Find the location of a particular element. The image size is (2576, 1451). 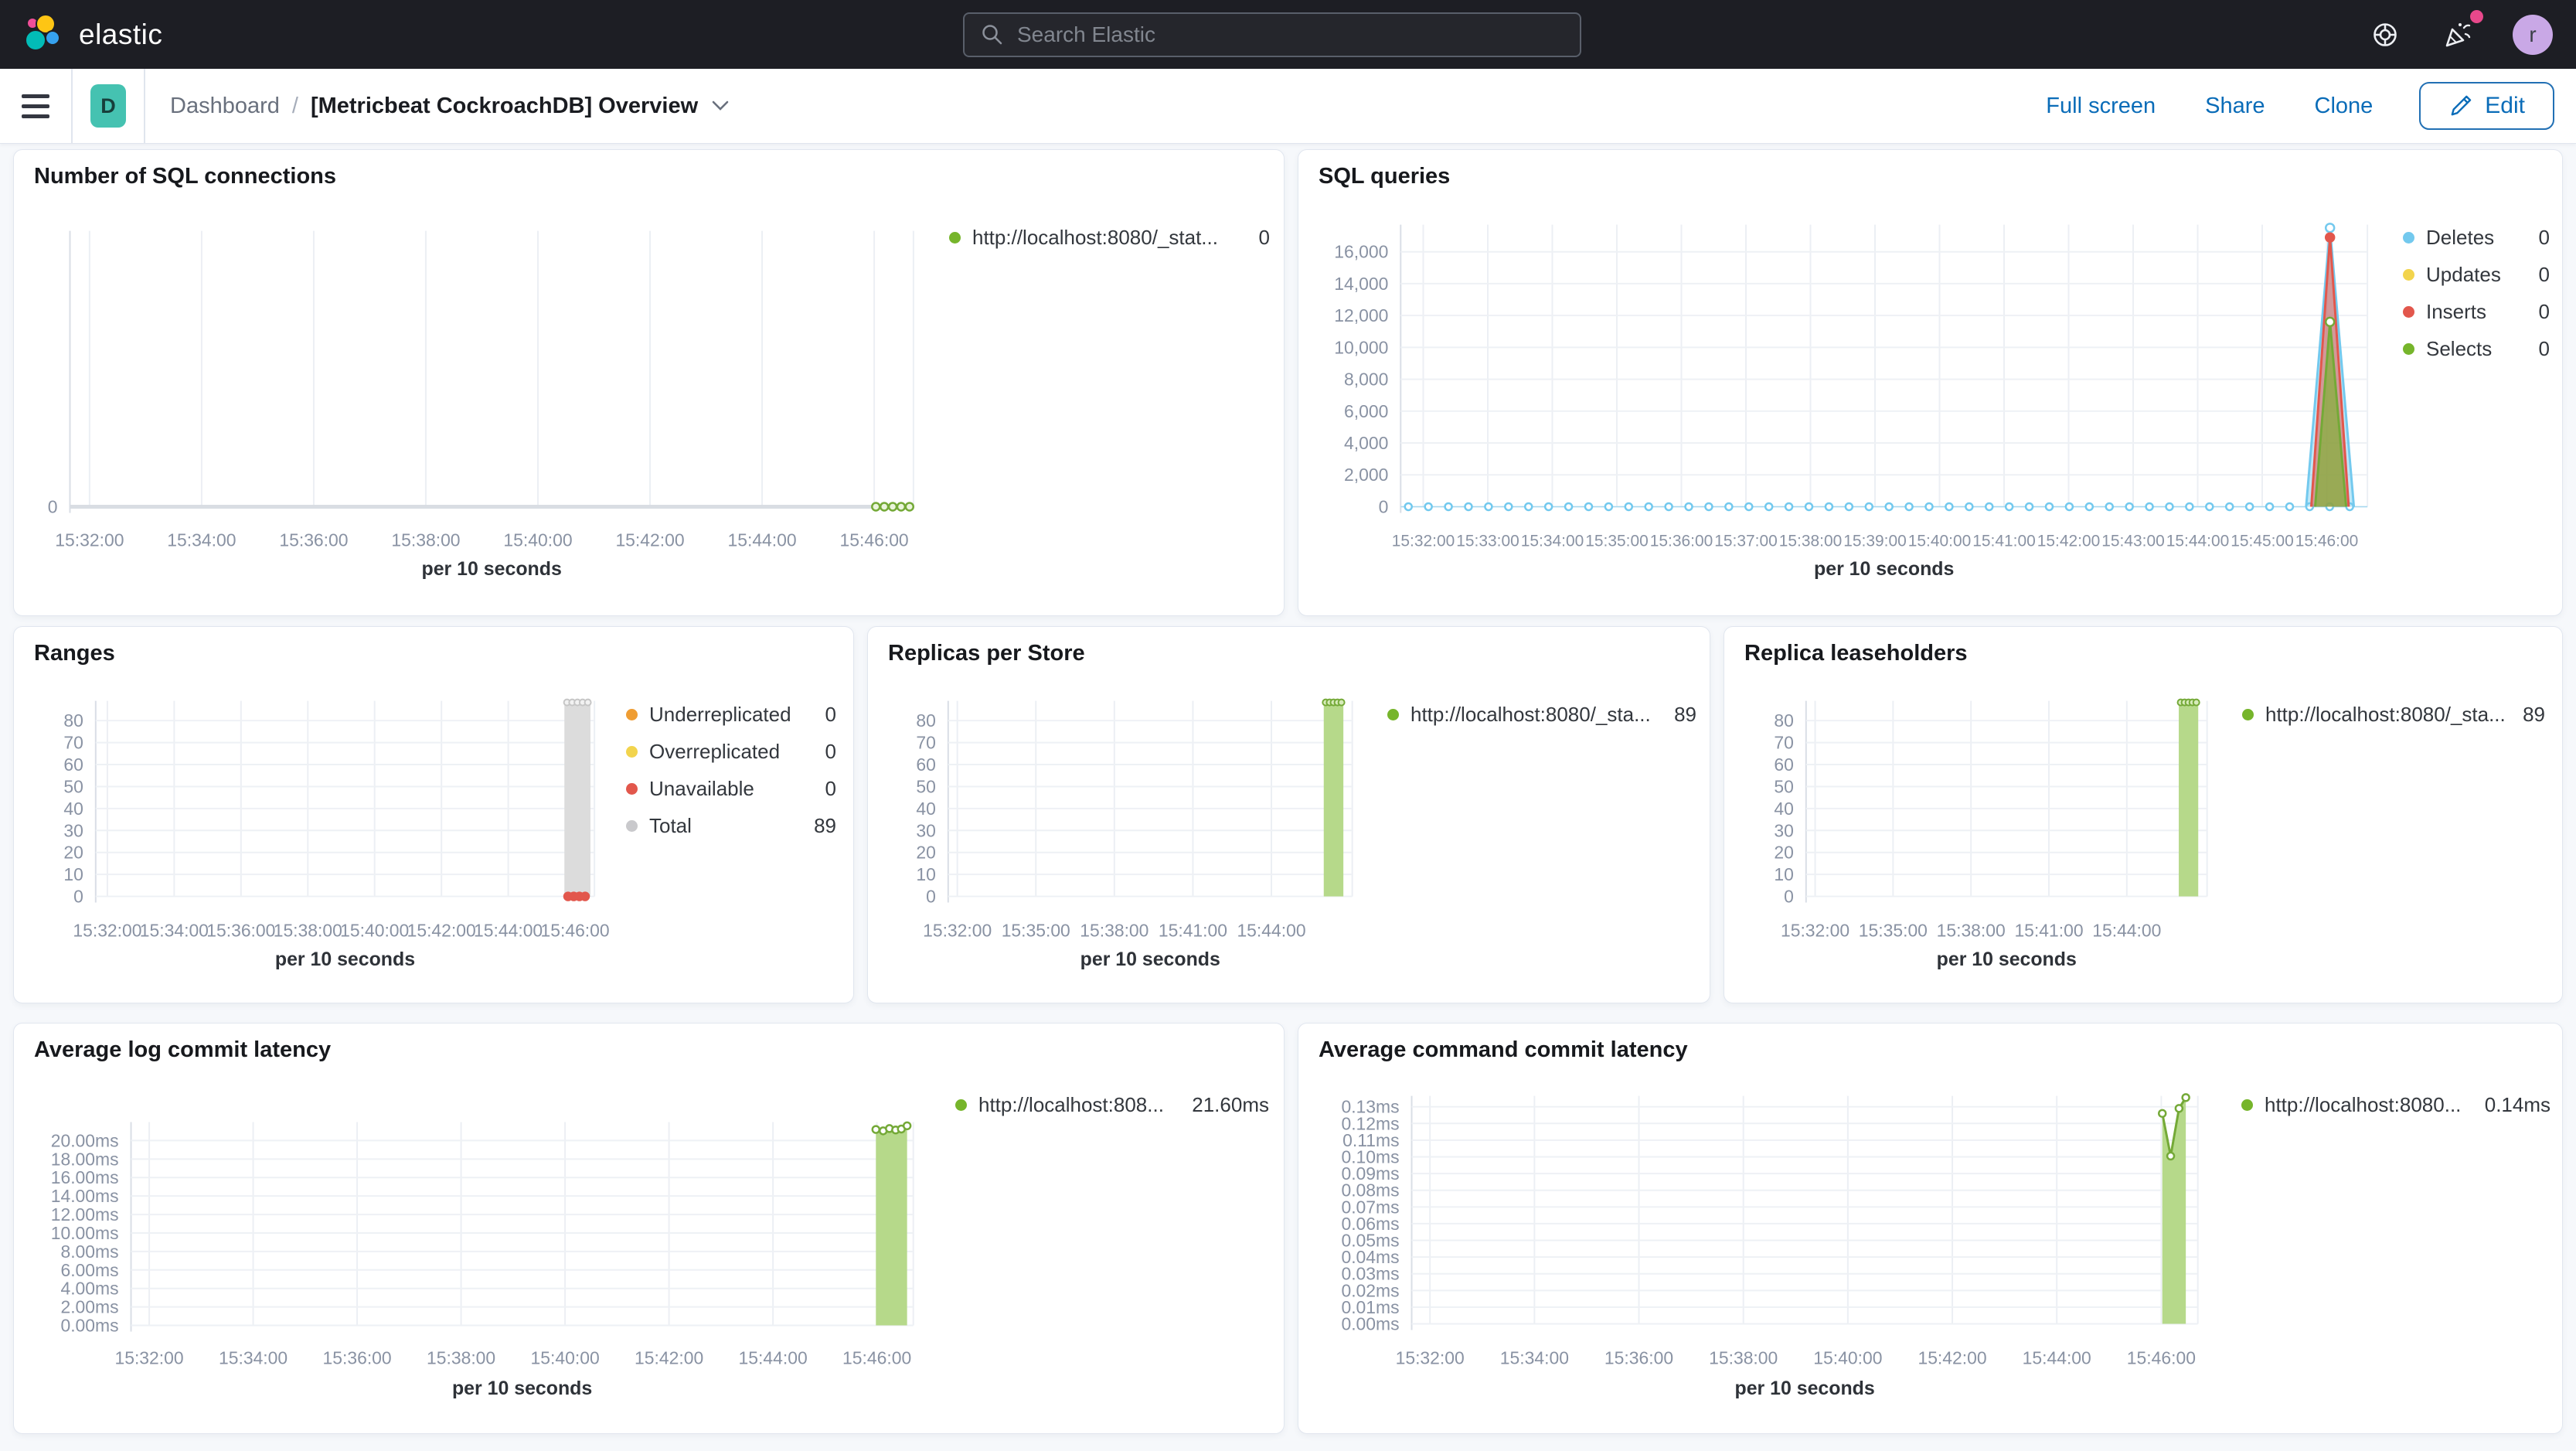

x-axis-title: per 10 seconds is located at coordinates (1884, 569).